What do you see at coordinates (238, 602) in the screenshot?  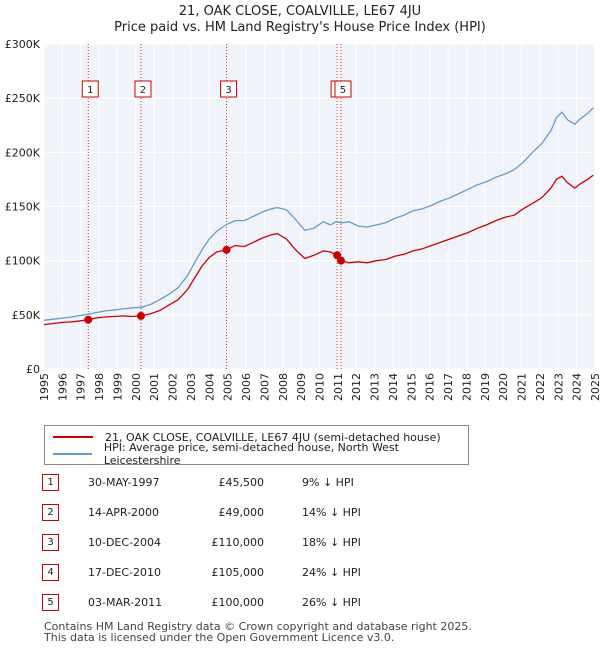 I see `transaction-price: £100,000` at bounding box center [238, 602].